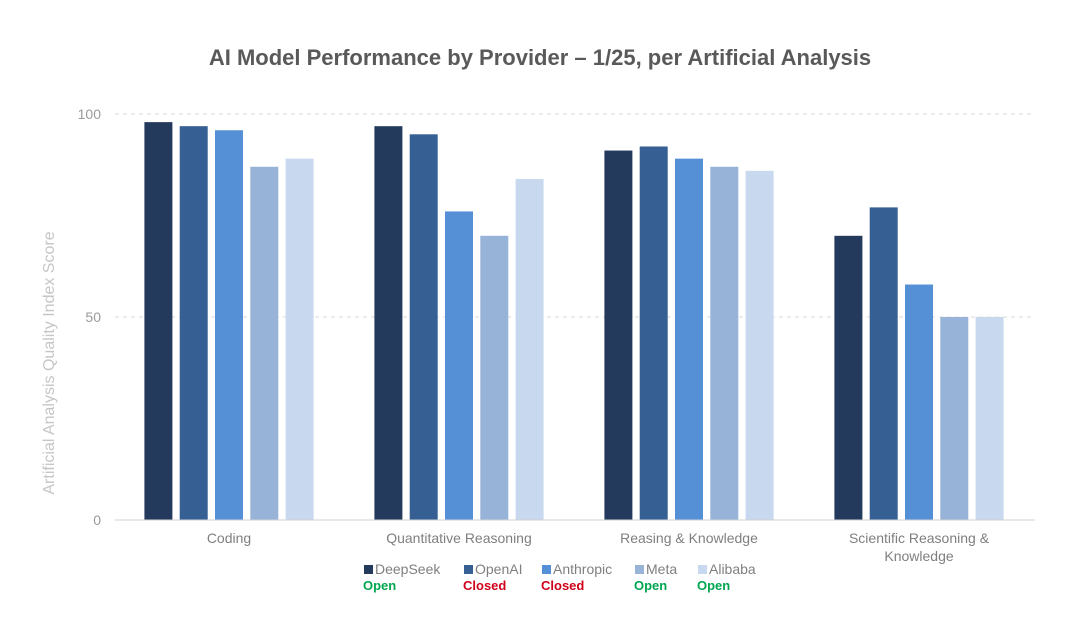 The image size is (1080, 631). I want to click on legend-status-deepseek: Open, so click(379, 585).